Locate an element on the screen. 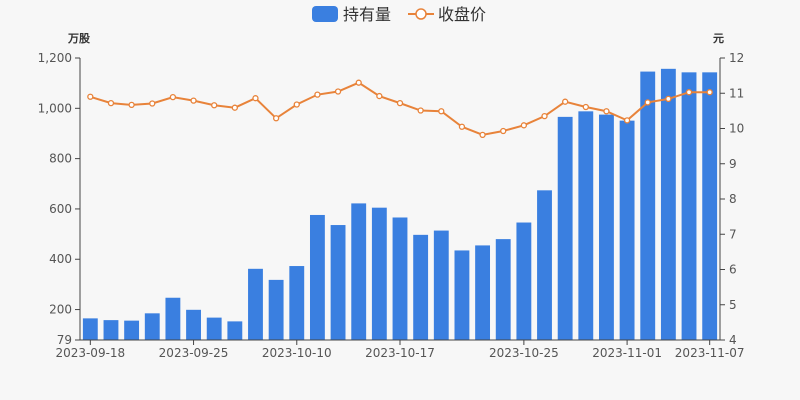 This screenshot has height=400, width=800. left-axis-tick-label: 1,000 is located at coordinates (55, 108).